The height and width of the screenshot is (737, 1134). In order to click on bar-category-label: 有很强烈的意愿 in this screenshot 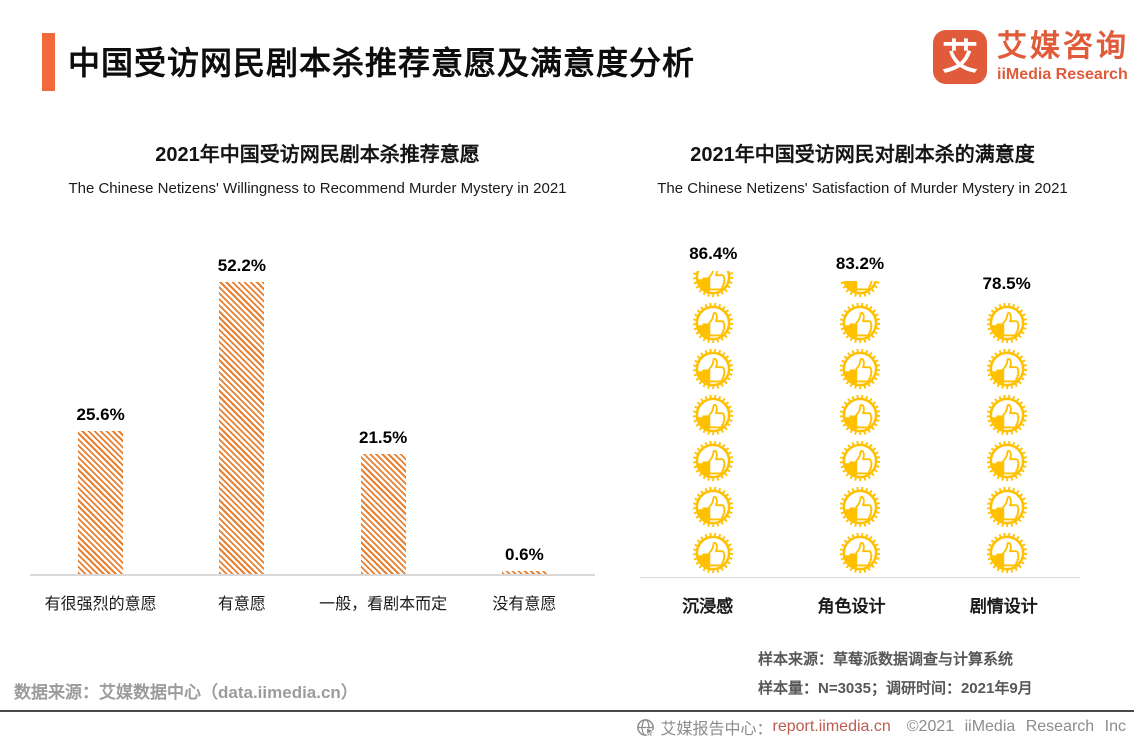, I will do `click(100, 604)`.